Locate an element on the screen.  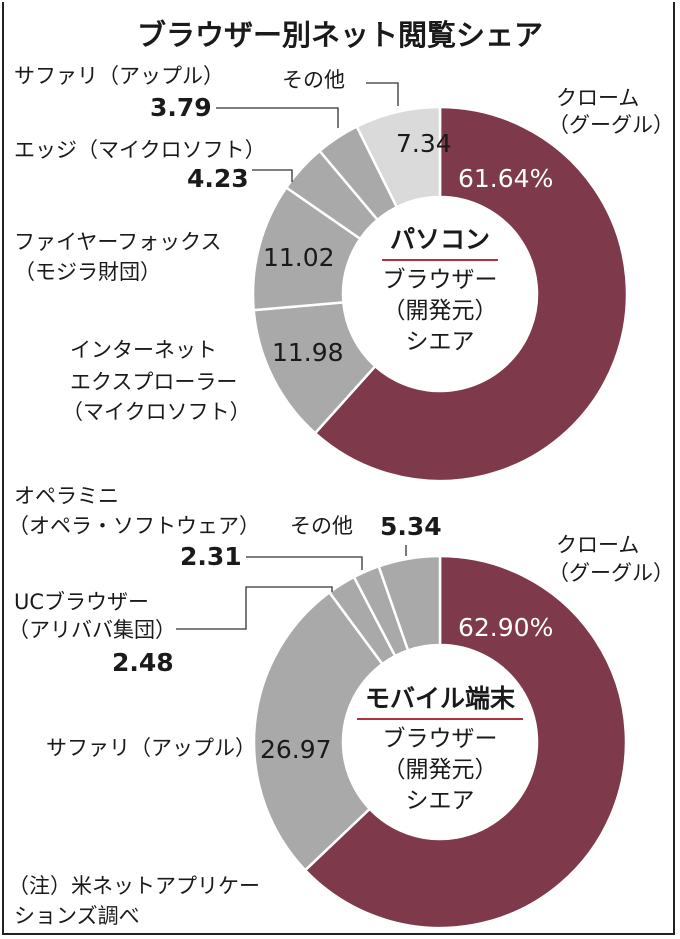
value-mob-opera: 2.31 is located at coordinates (211, 556).